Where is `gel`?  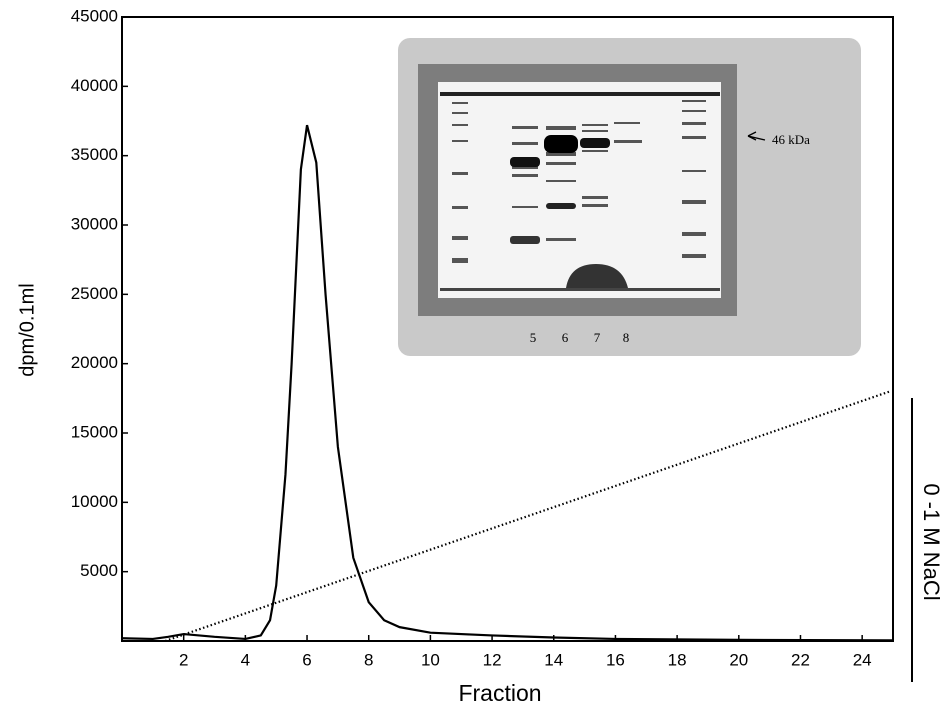
gel is located at coordinates (579, 190).